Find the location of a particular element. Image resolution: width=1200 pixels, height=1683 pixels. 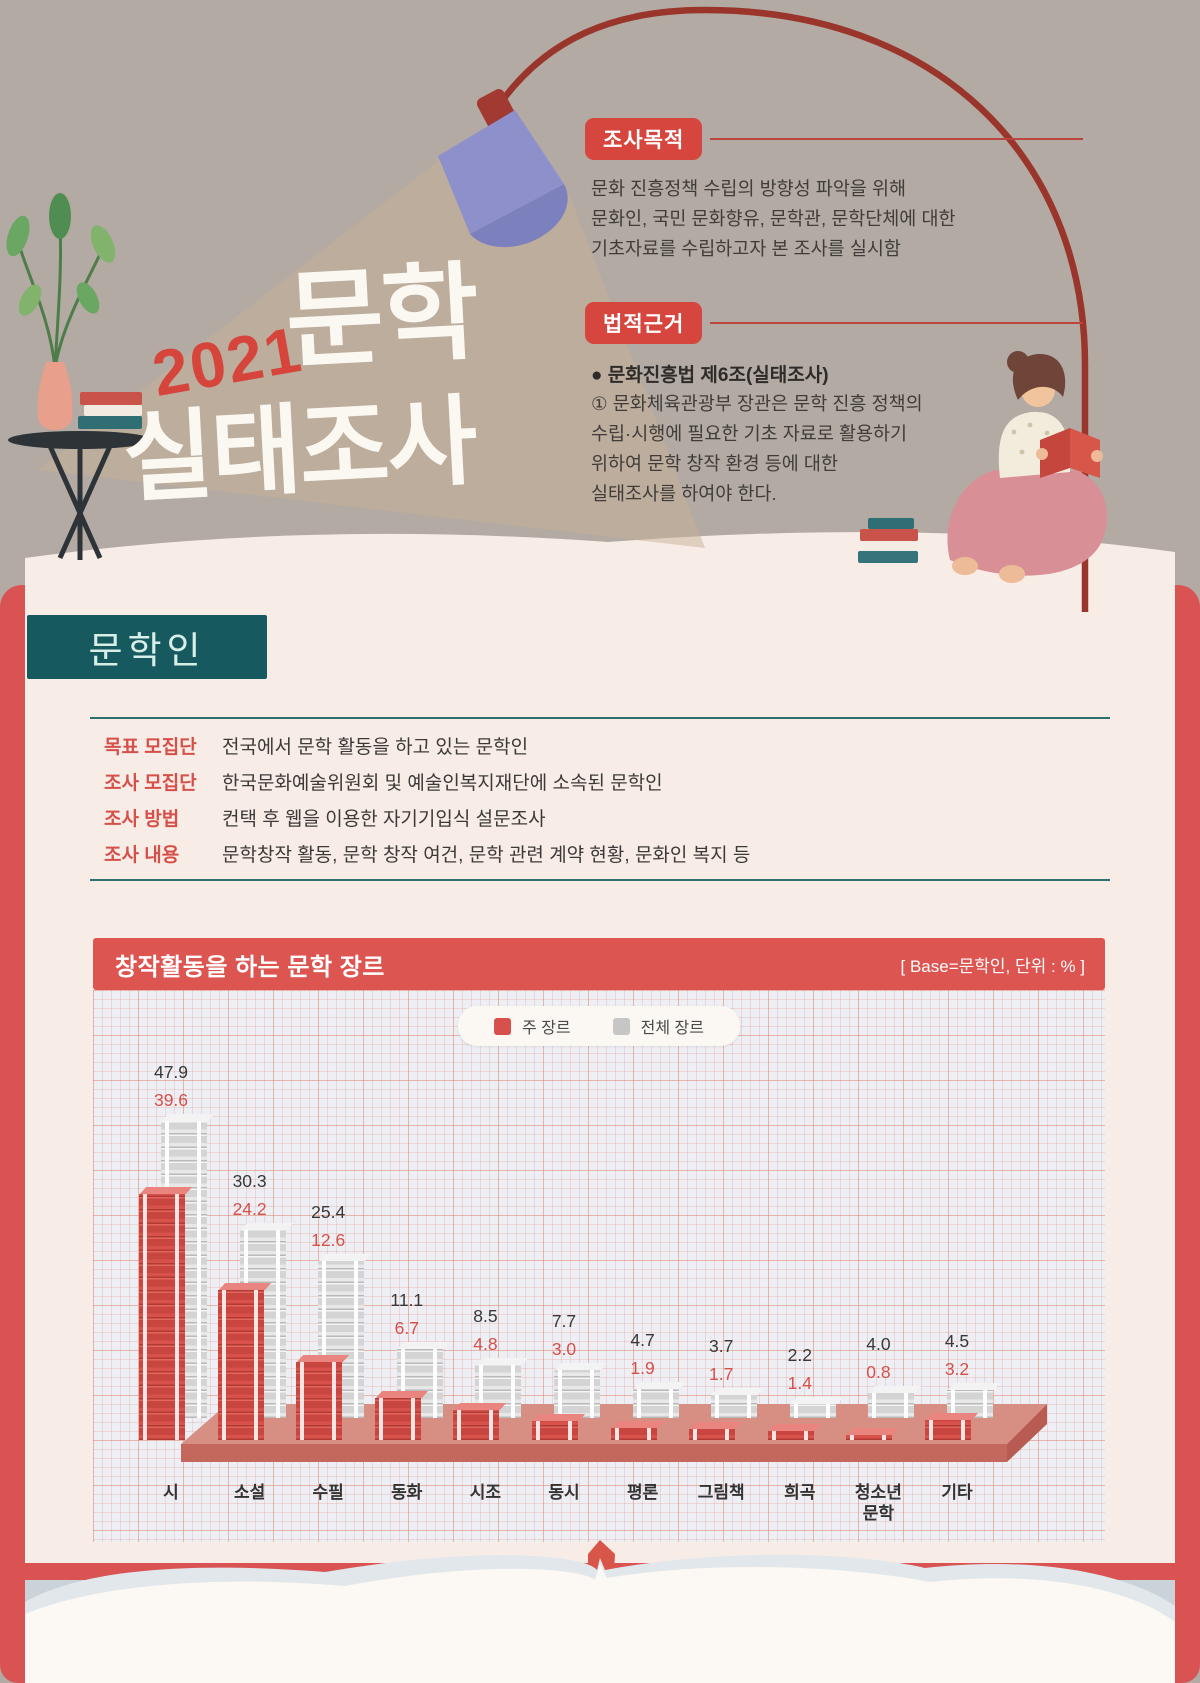

plant-illustration is located at coordinates (61, 311).